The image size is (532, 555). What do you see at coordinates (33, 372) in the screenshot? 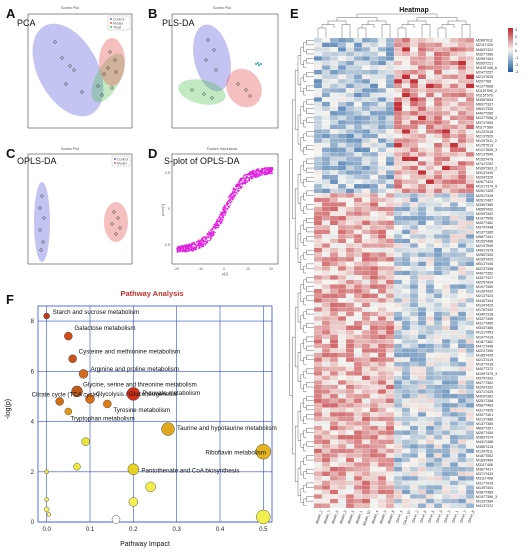
I see `pathway-ytick: 6` at bounding box center [33, 372].